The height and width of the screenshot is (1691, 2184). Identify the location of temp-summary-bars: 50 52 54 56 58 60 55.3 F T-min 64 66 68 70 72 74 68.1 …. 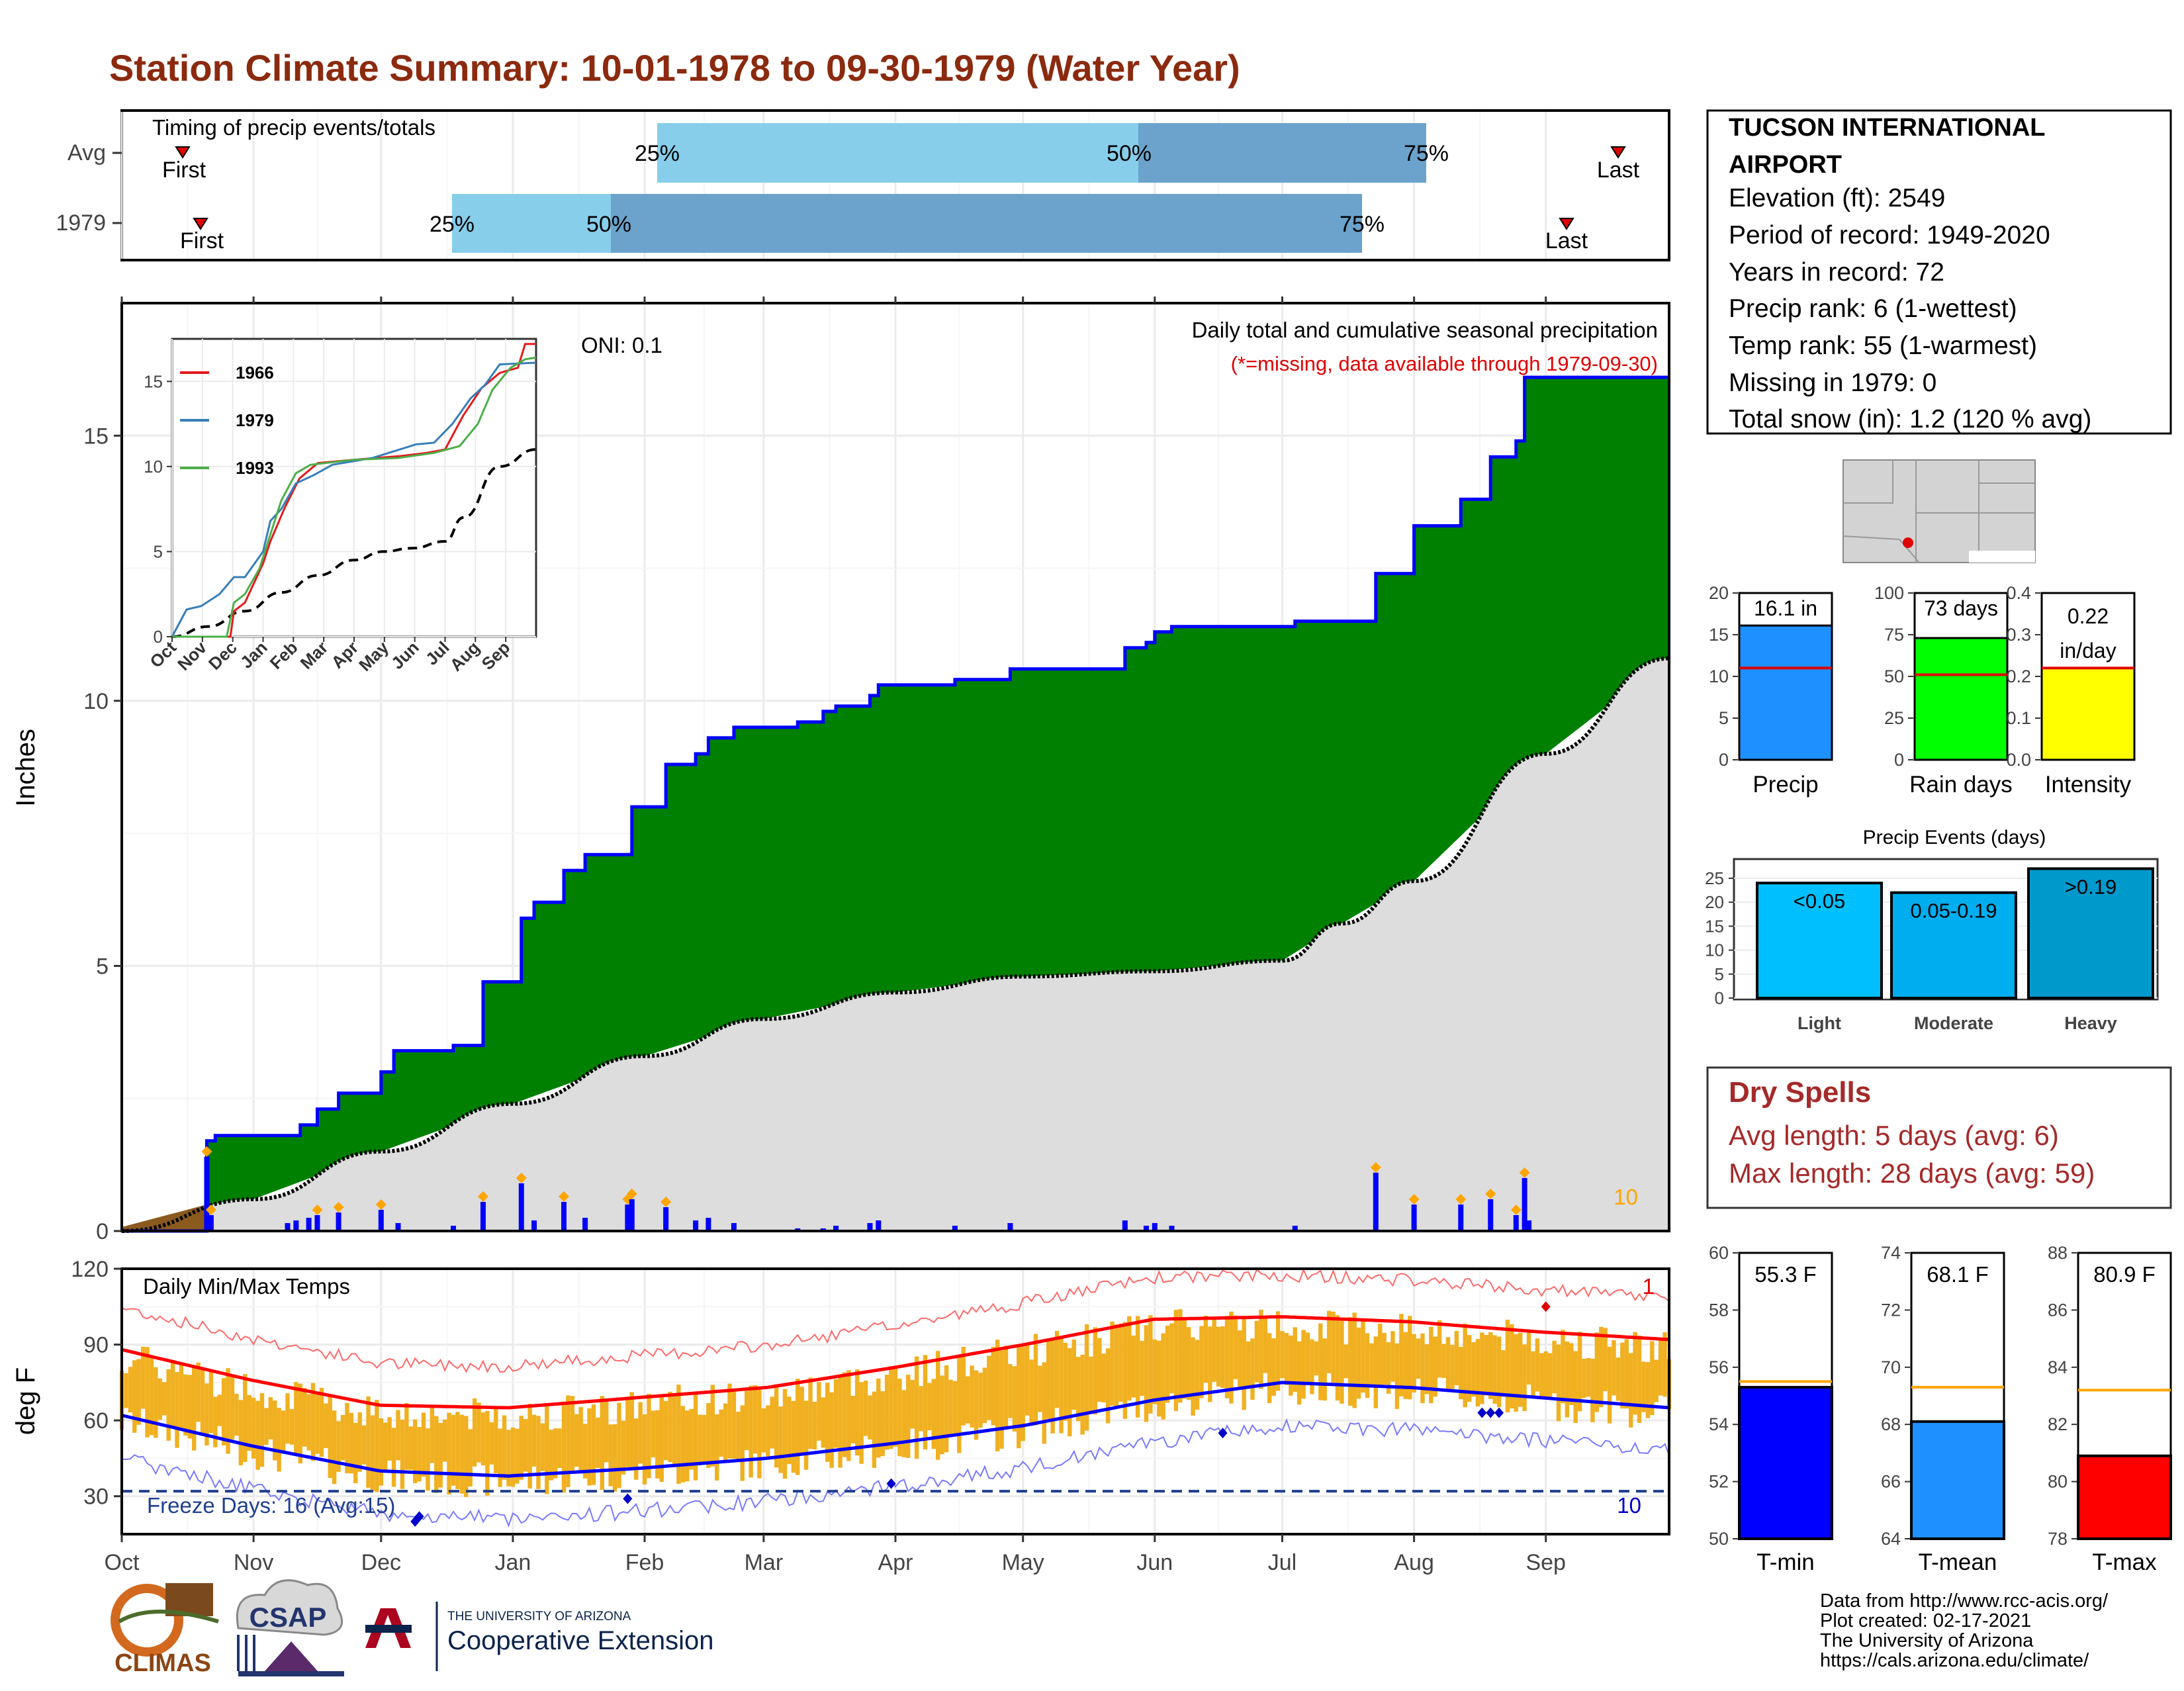
(1940, 1409).